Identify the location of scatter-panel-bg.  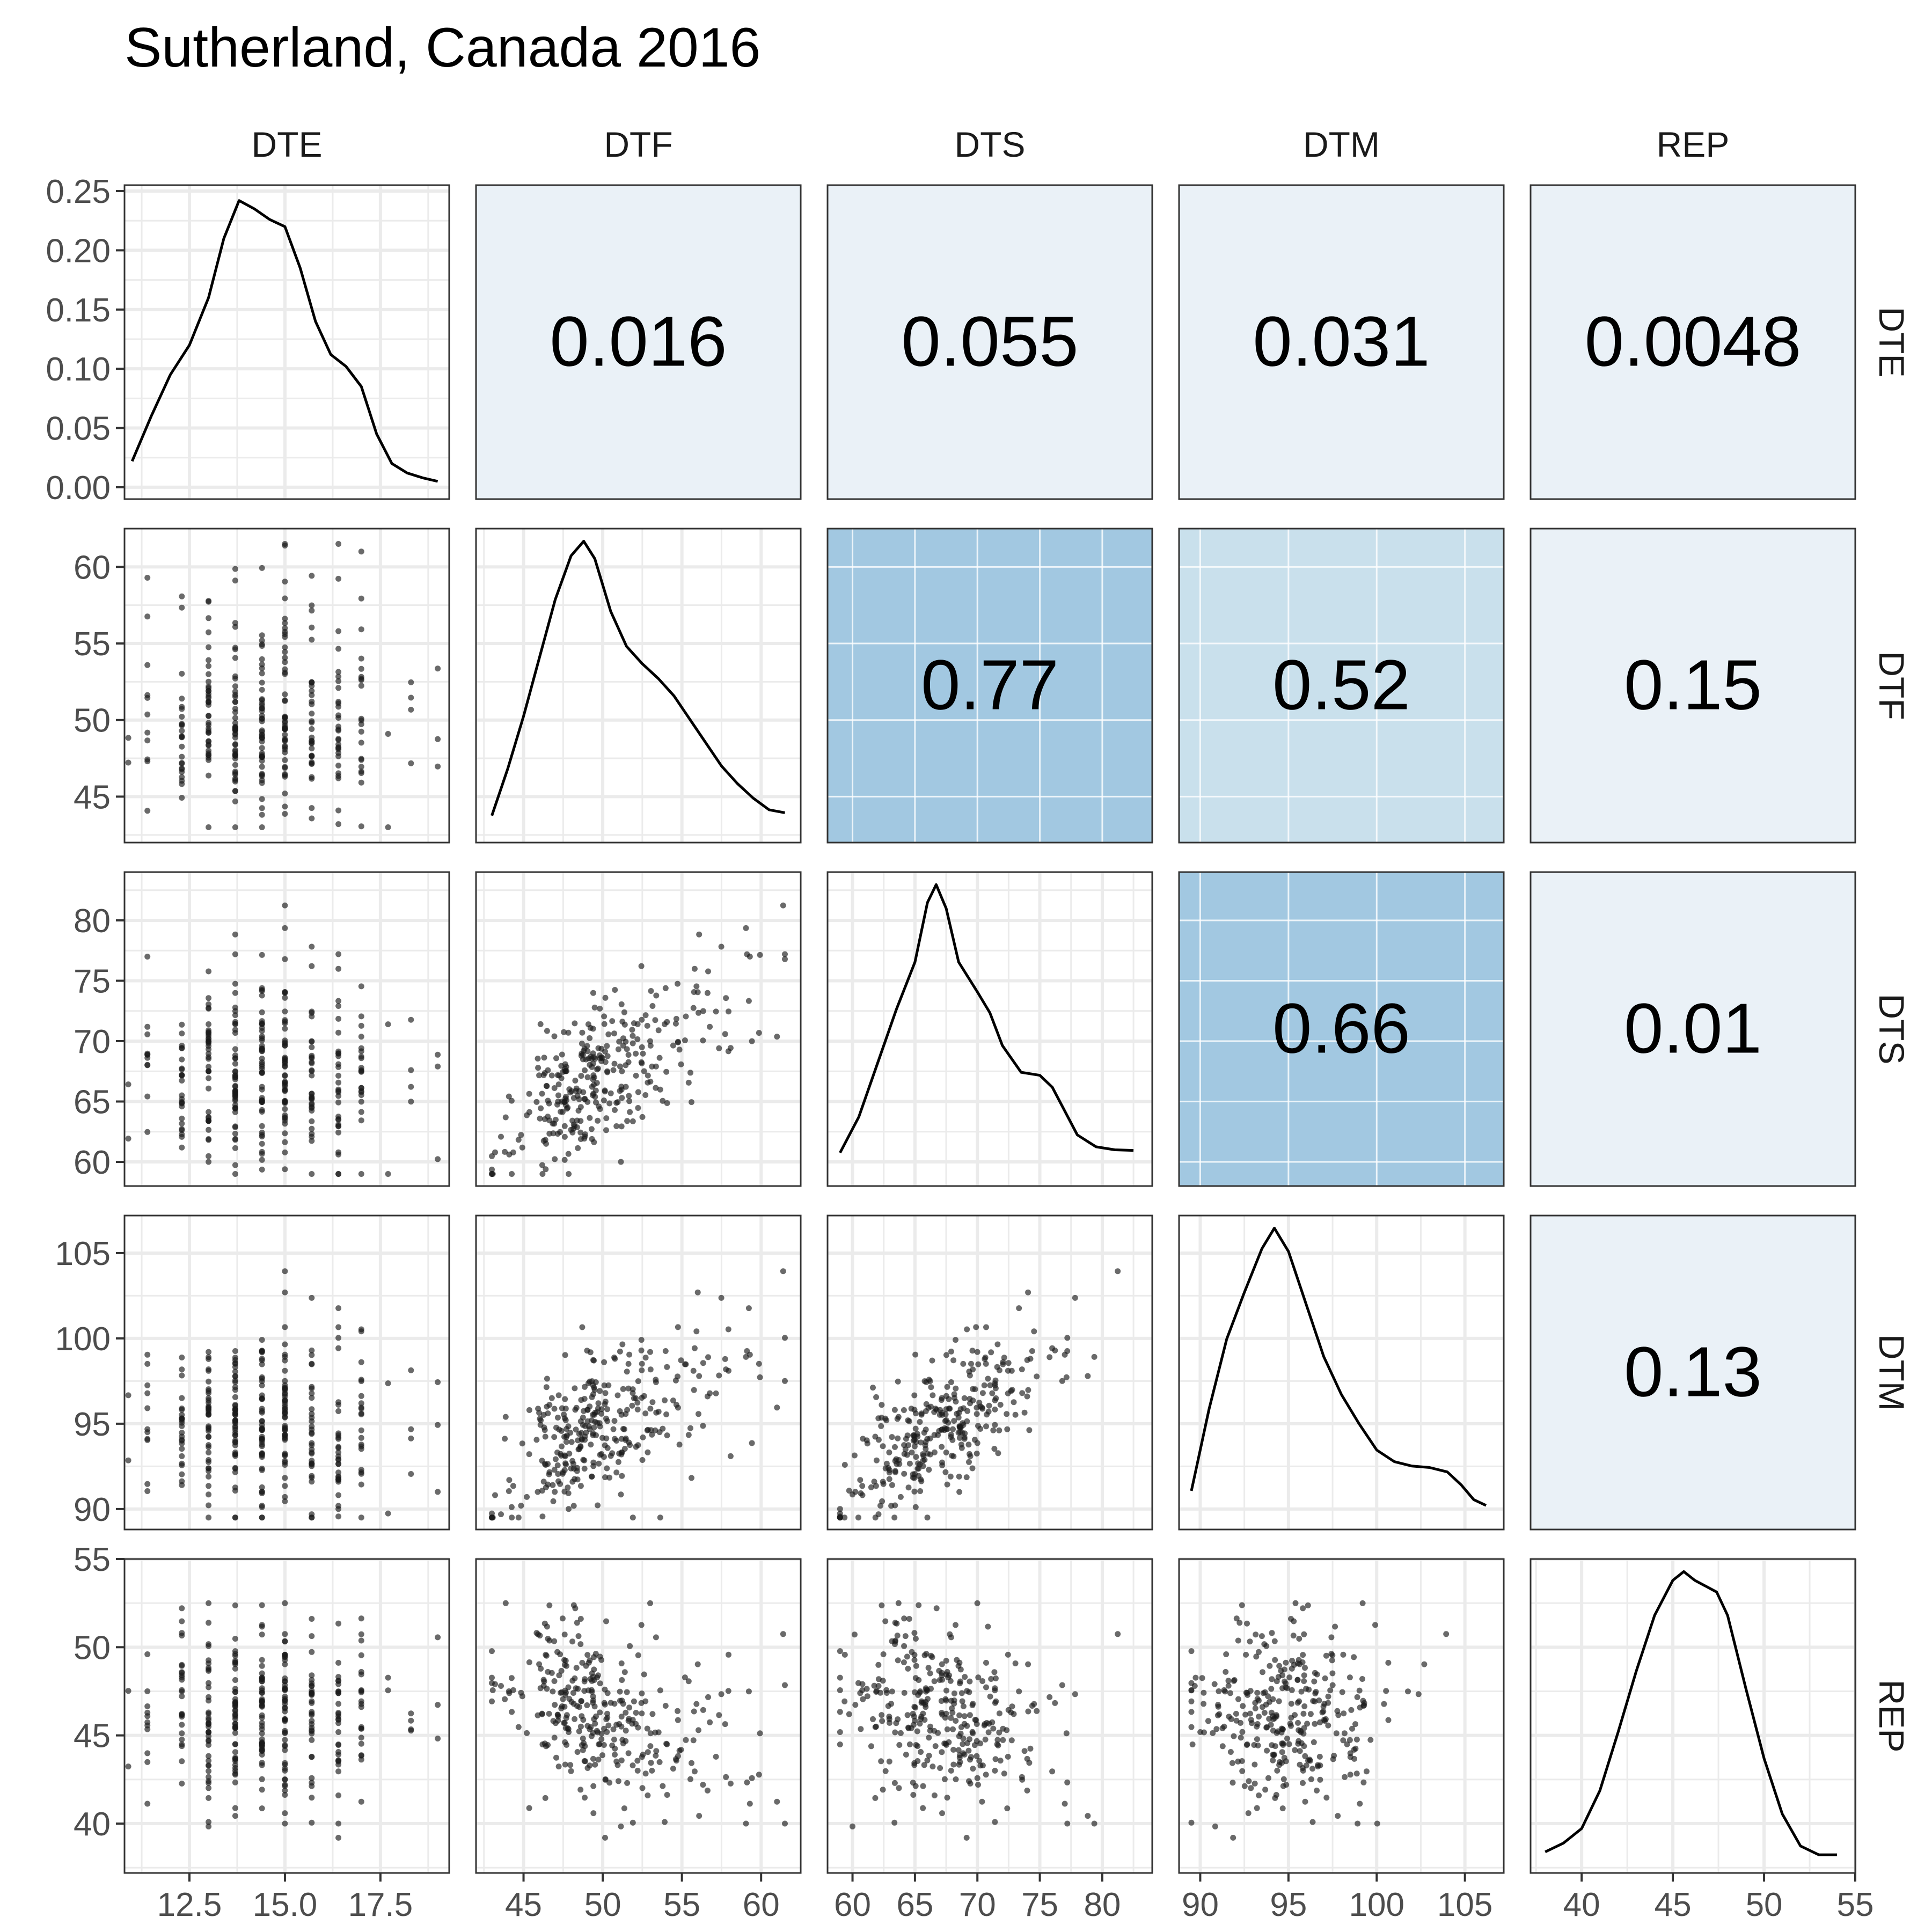
(638, 1372).